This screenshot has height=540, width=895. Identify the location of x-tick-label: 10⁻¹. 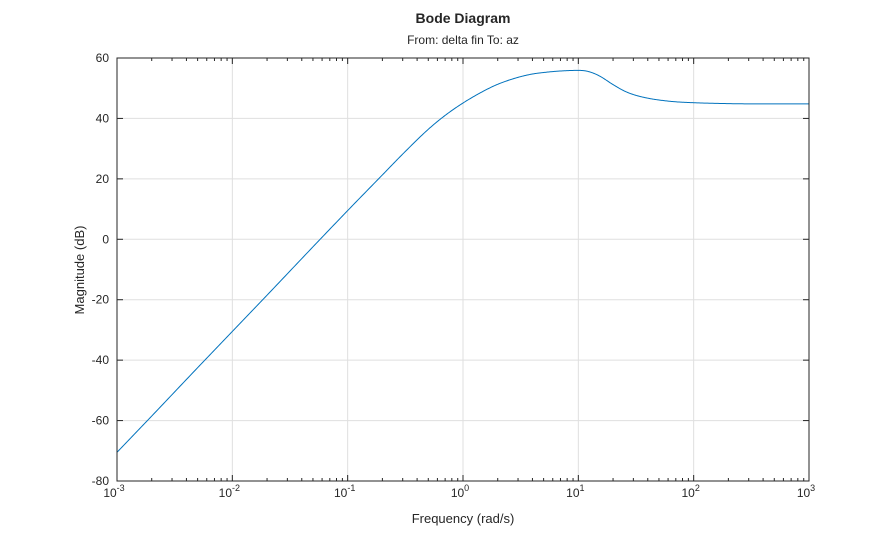
(344, 491).